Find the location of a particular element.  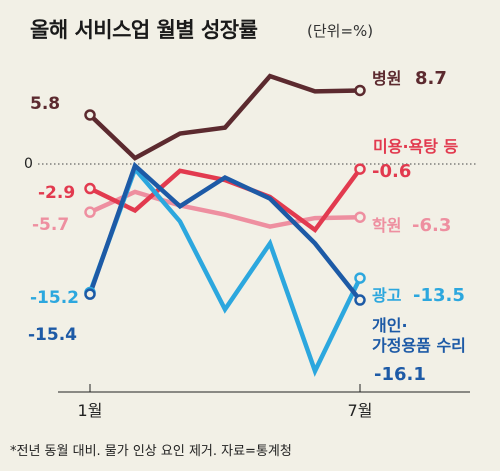

series-name-3: 광고 is located at coordinates (387, 295).